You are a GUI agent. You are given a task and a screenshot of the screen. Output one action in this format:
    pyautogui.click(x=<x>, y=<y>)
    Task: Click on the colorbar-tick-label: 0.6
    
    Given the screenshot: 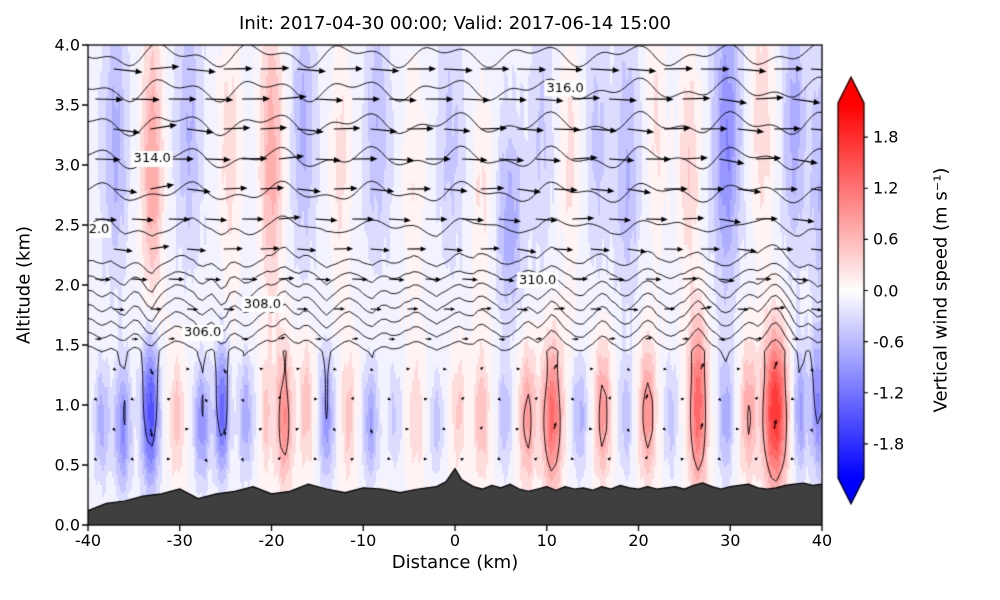 What is the action you would take?
    pyautogui.click(x=886, y=239)
    